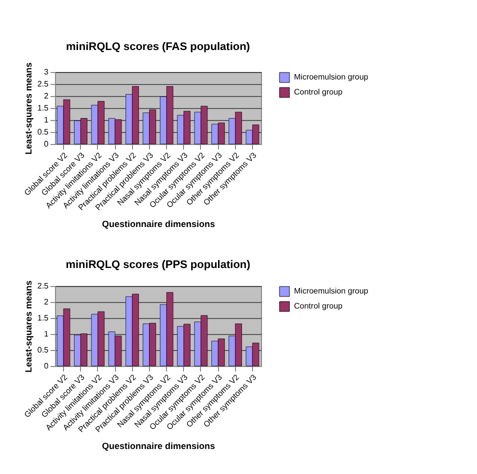  Describe the element at coordinates (158, 264) in the screenshot. I see `chart-title: miniRQLQ scores (PPS population)` at that location.